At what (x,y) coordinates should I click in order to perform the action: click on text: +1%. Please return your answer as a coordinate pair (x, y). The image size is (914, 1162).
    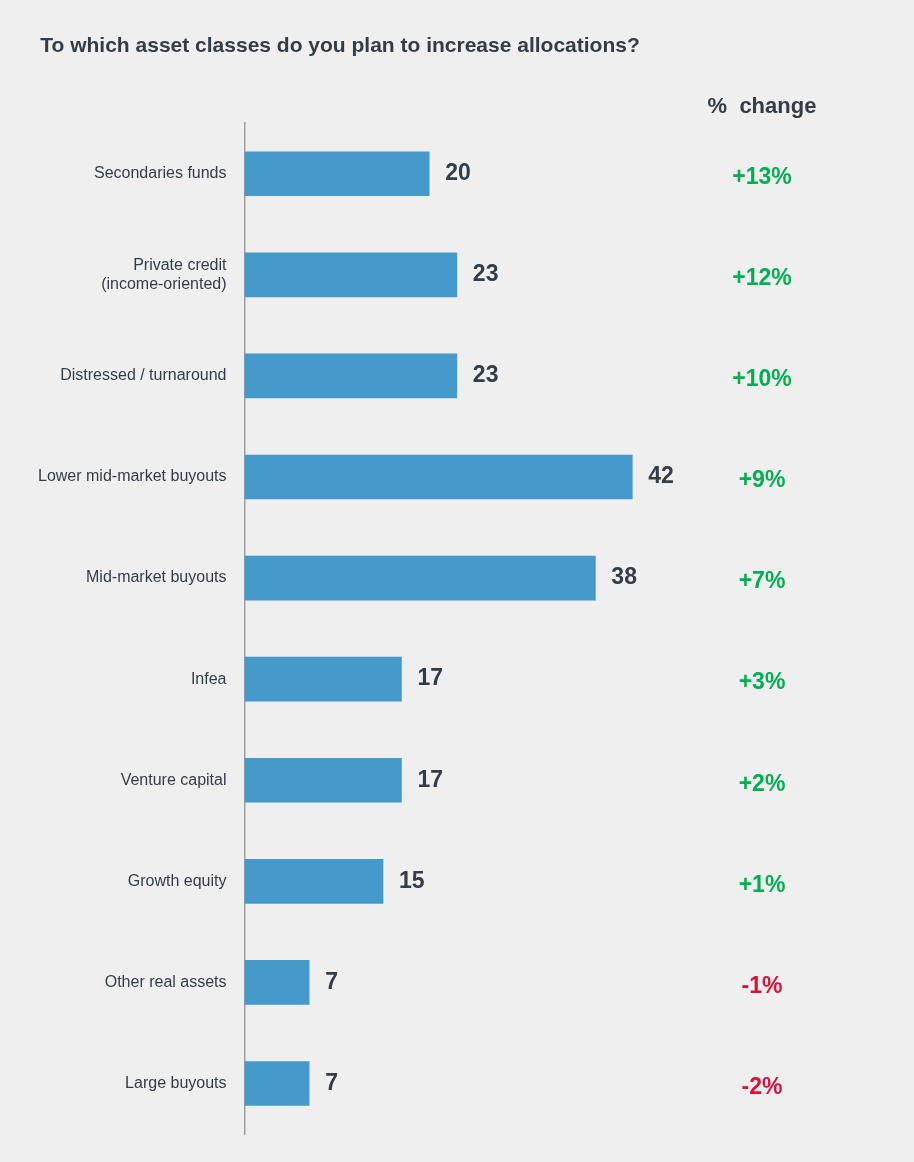
    Looking at the image, I should click on (762, 883).